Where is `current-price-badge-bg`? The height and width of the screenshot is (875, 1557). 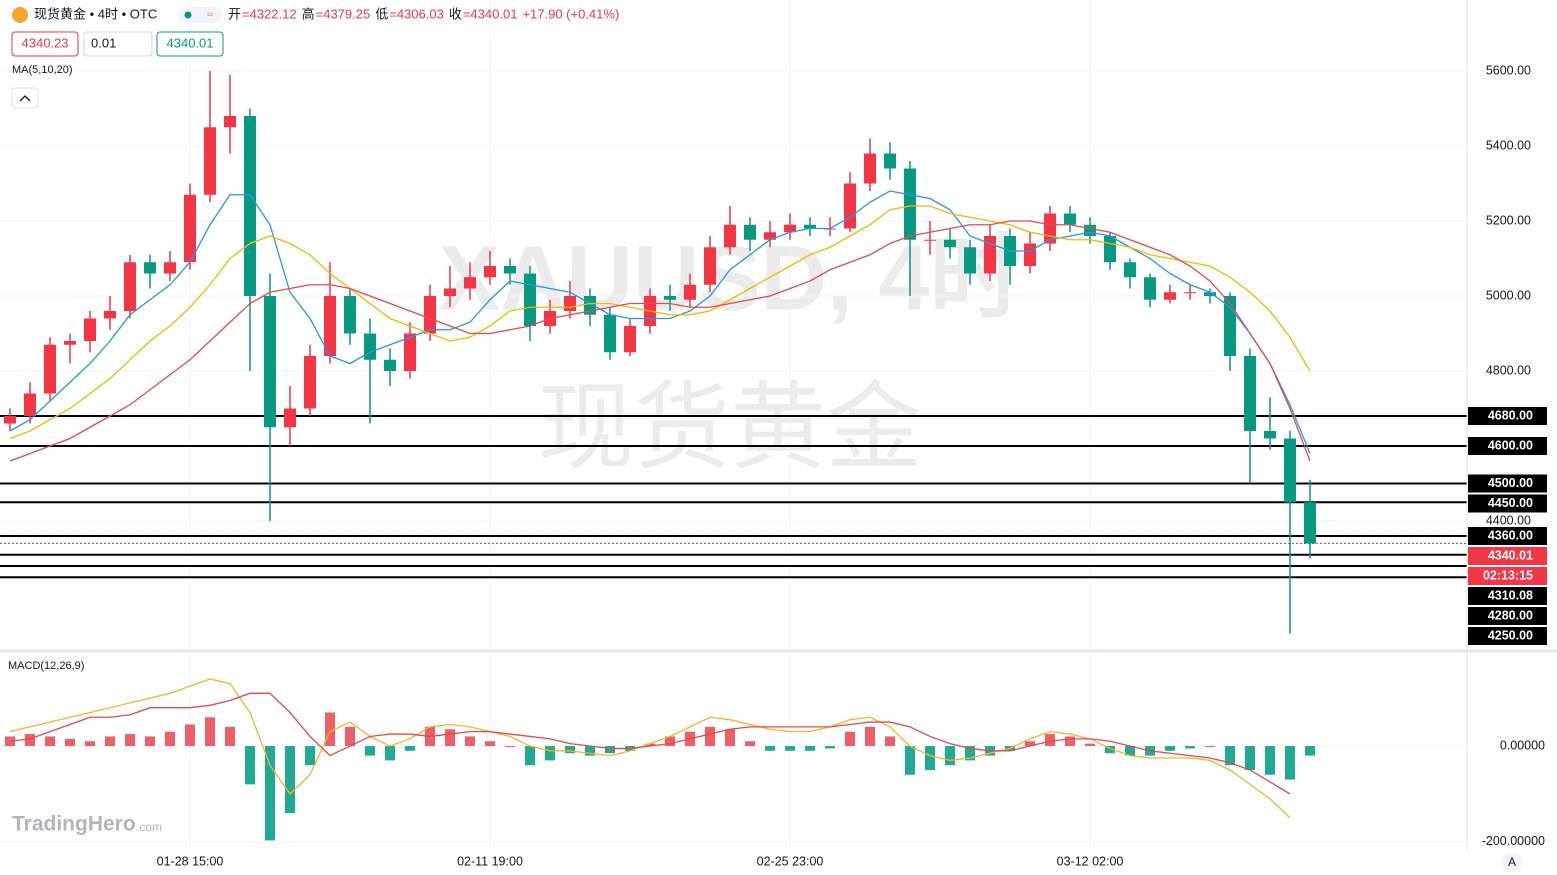 current-price-badge-bg is located at coordinates (1507, 555).